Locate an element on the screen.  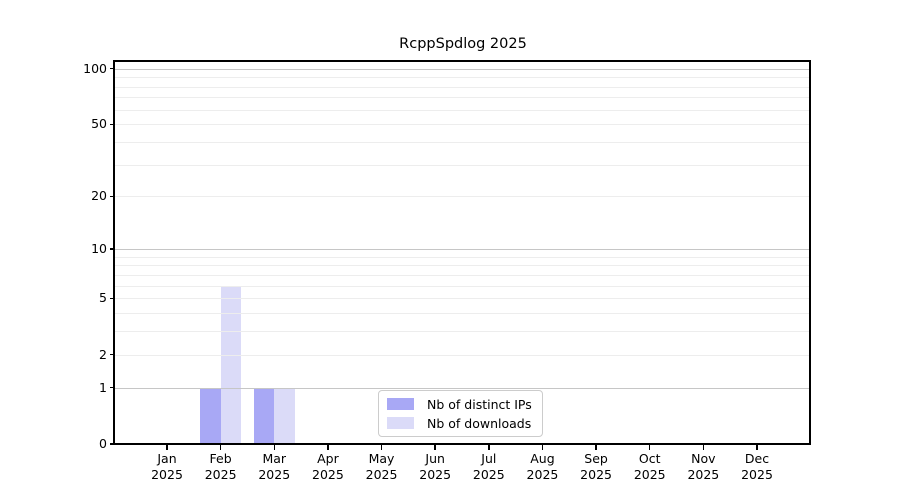
y-tick-label: 20 is located at coordinates (99, 196).